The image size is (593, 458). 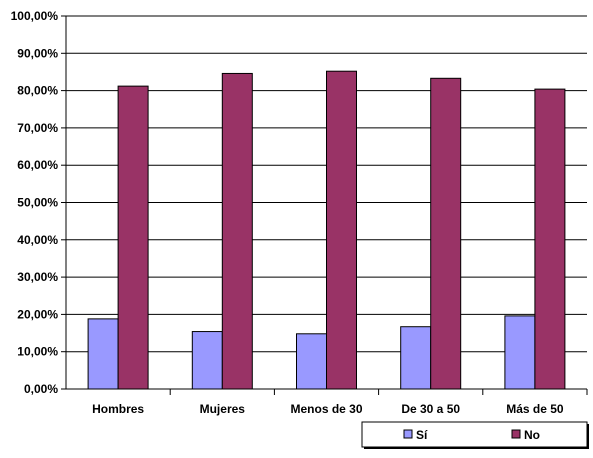 I want to click on legend: Sí No, so click(x=475, y=435).